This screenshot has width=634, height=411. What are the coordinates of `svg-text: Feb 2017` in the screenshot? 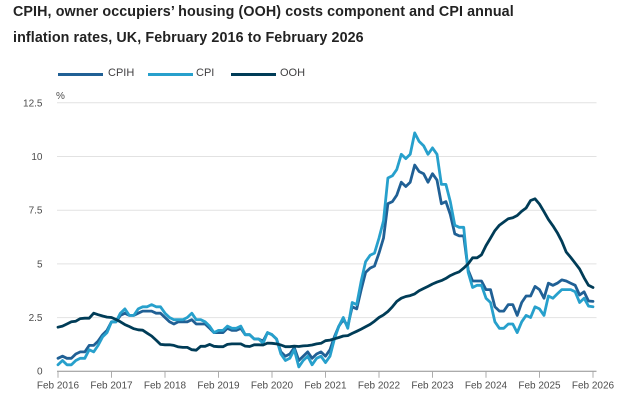 It's located at (111, 386).